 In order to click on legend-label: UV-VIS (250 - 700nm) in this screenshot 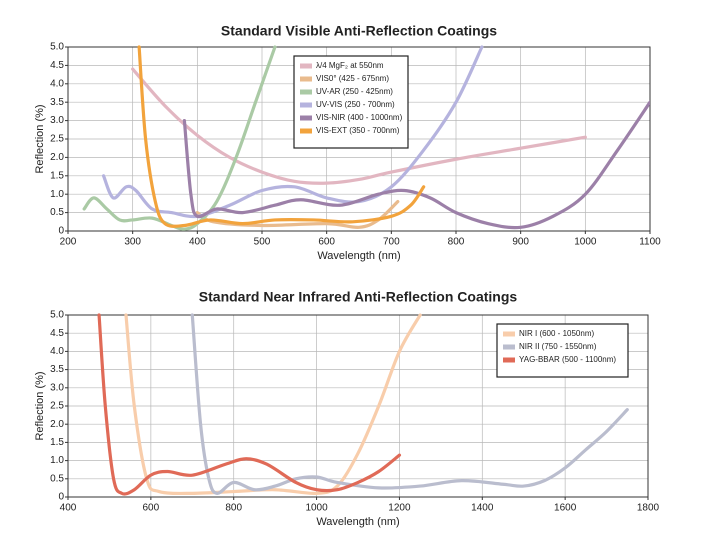, I will do `click(355, 104)`.